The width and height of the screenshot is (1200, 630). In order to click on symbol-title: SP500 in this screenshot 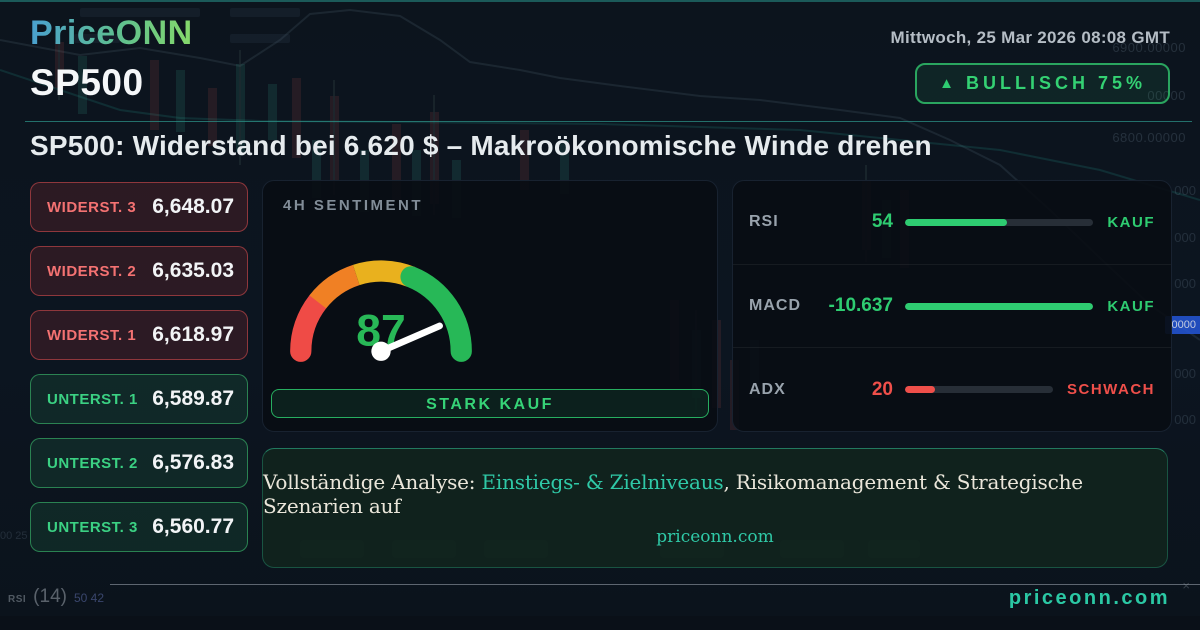, I will do `click(87, 82)`.